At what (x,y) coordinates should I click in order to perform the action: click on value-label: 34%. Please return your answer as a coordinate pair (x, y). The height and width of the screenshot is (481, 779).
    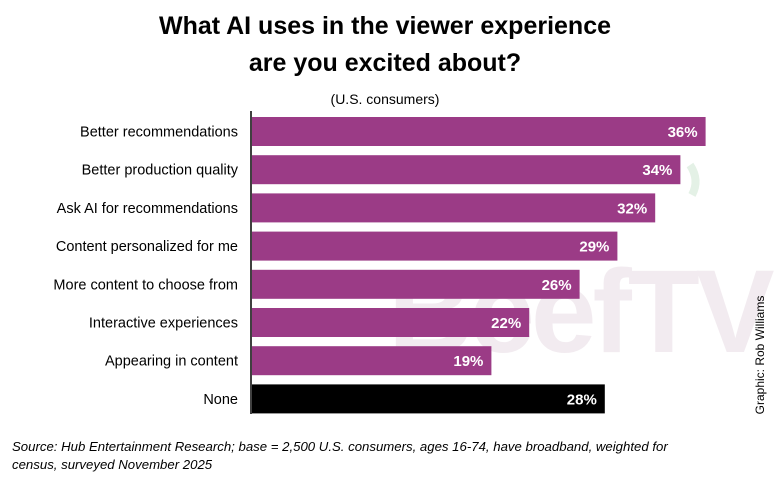
    Looking at the image, I should click on (657, 170).